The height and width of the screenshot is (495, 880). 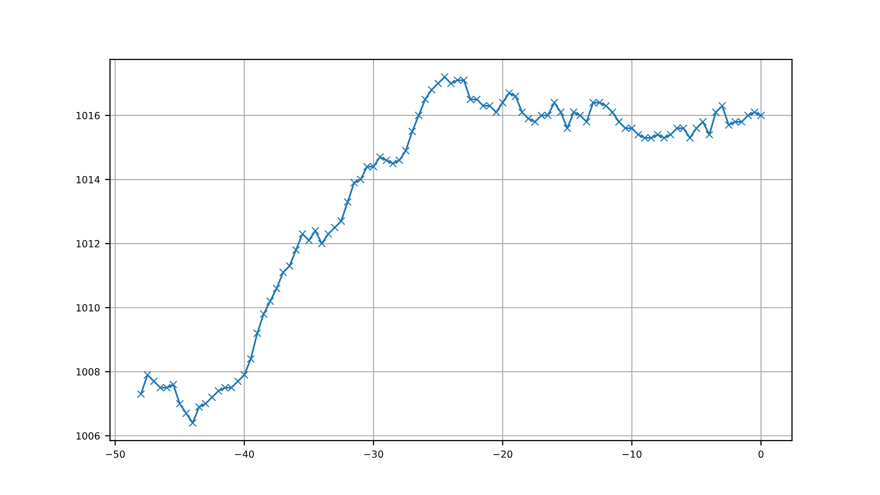 I want to click on x-tick-label: −30, so click(x=374, y=454).